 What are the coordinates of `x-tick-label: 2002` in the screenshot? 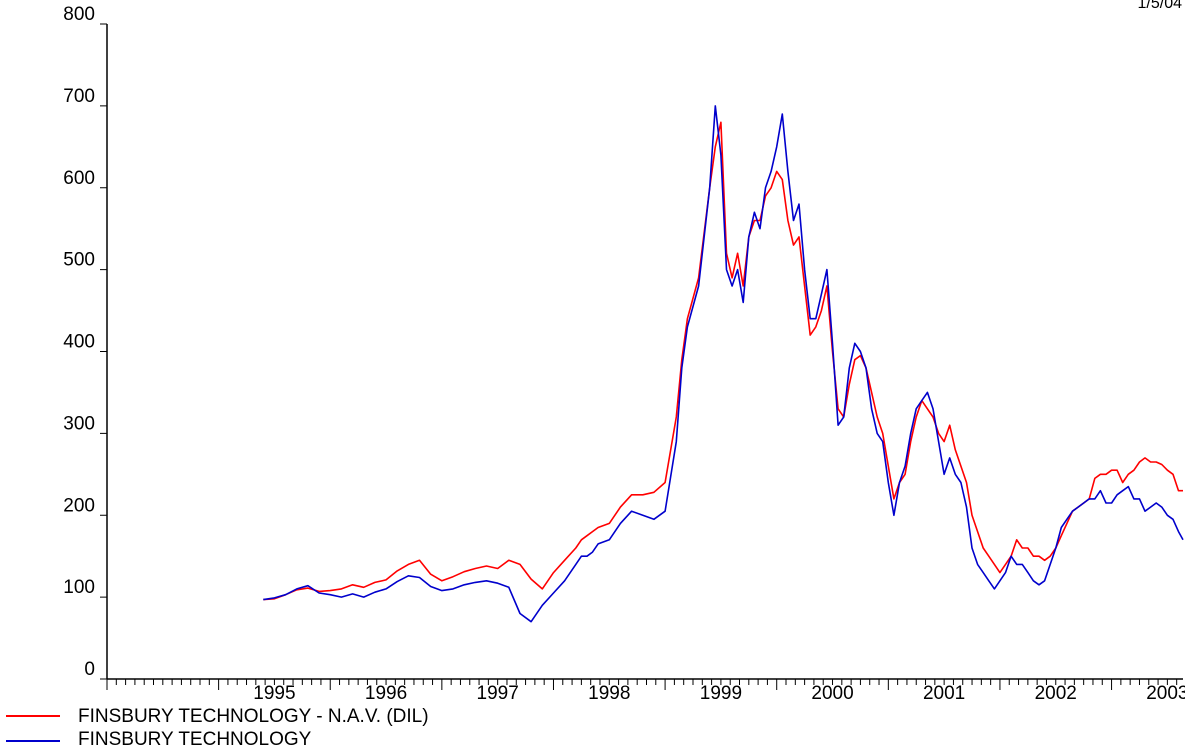 It's located at (1056, 693).